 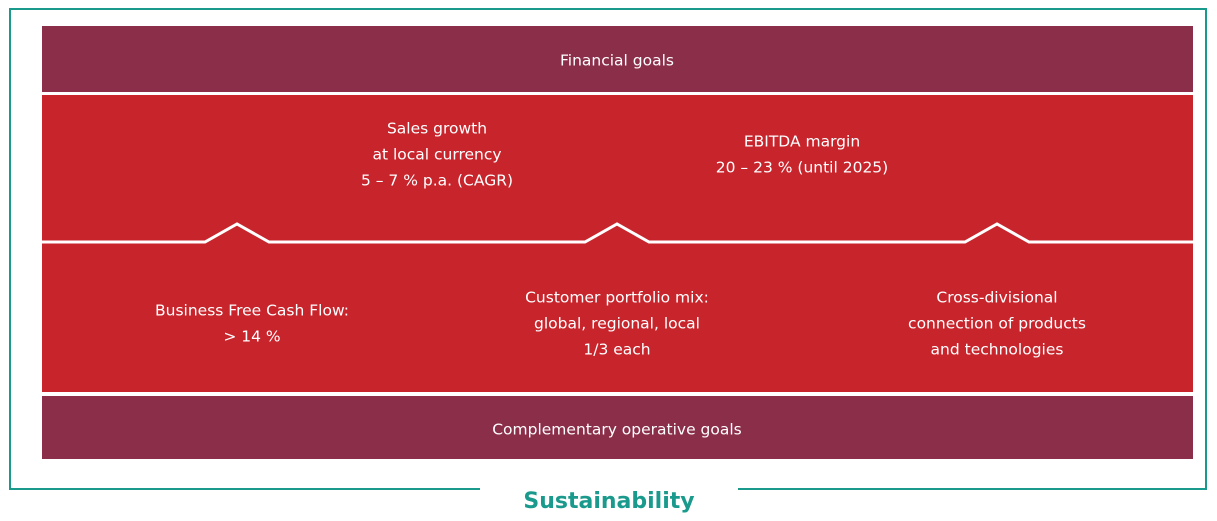 What do you see at coordinates (437, 181) in the screenshot?
I see `goal-text: 5 – 7 % p.a. (CAGR)` at bounding box center [437, 181].